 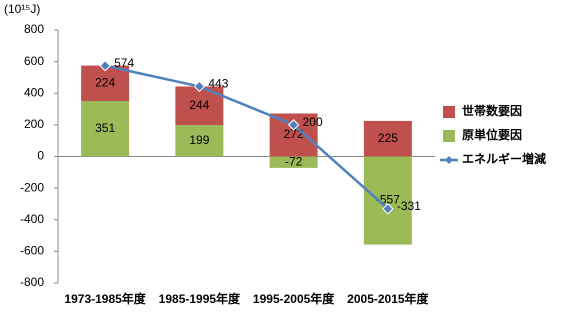 I want to click on unit-label: (10¹⁵J), so click(x=22, y=9).